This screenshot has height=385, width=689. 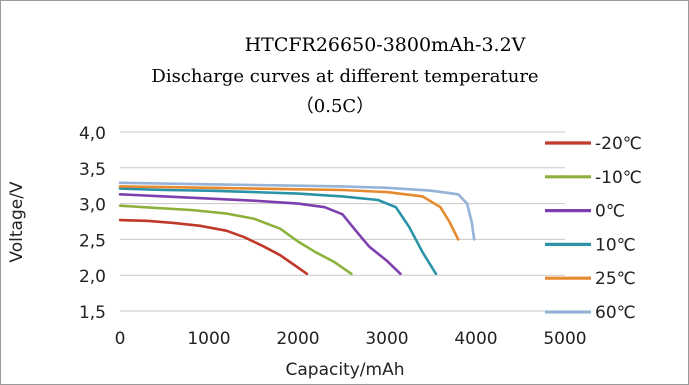 I want to click on chart-title: HTCFR26650-3800mAh-3.2V, so click(x=385, y=45).